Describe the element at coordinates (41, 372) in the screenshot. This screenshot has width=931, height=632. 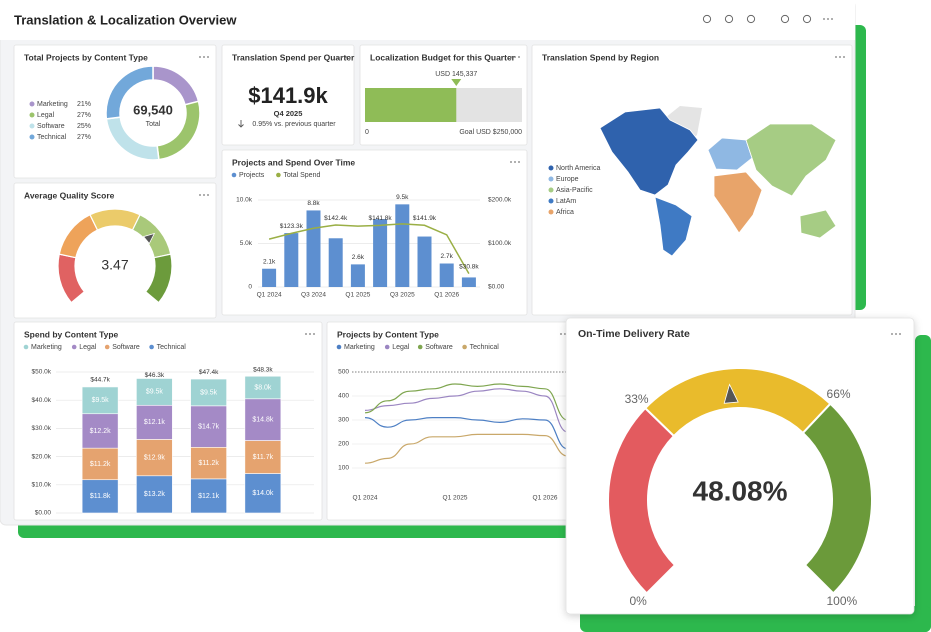
I see `y-tick-label: $50.0k` at that location.